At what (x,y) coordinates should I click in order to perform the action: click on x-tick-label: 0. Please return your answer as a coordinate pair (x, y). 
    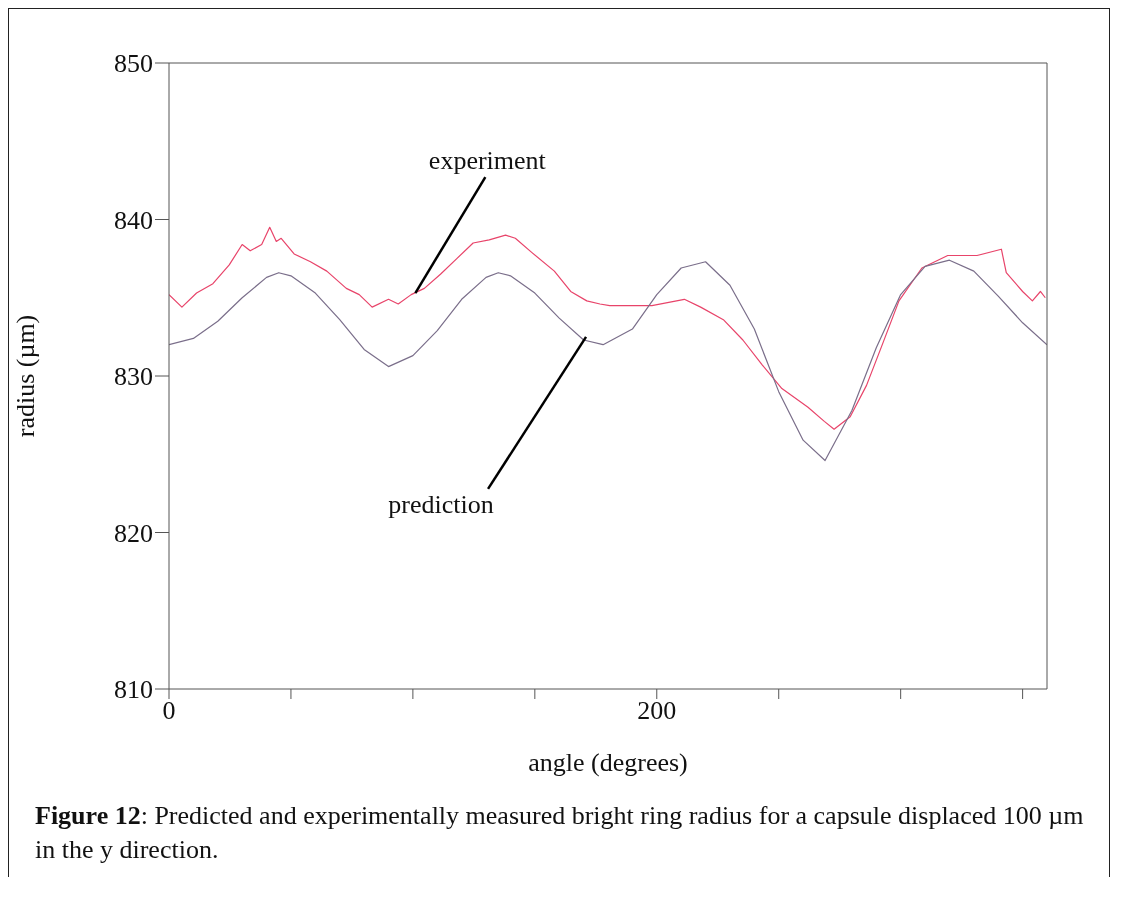
    Looking at the image, I should click on (169, 711).